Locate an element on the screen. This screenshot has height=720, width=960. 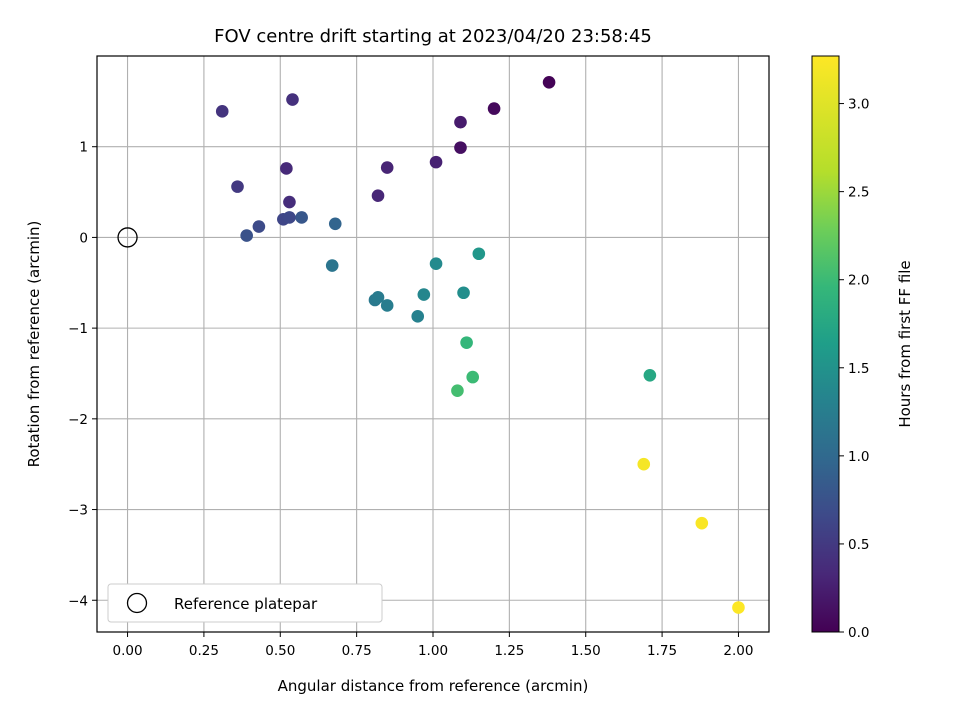
x-axis: 0.00 0.25 0.50 0.75 1.00 1.25 1.50 1.75 2.00 is located at coordinates (433, 645).